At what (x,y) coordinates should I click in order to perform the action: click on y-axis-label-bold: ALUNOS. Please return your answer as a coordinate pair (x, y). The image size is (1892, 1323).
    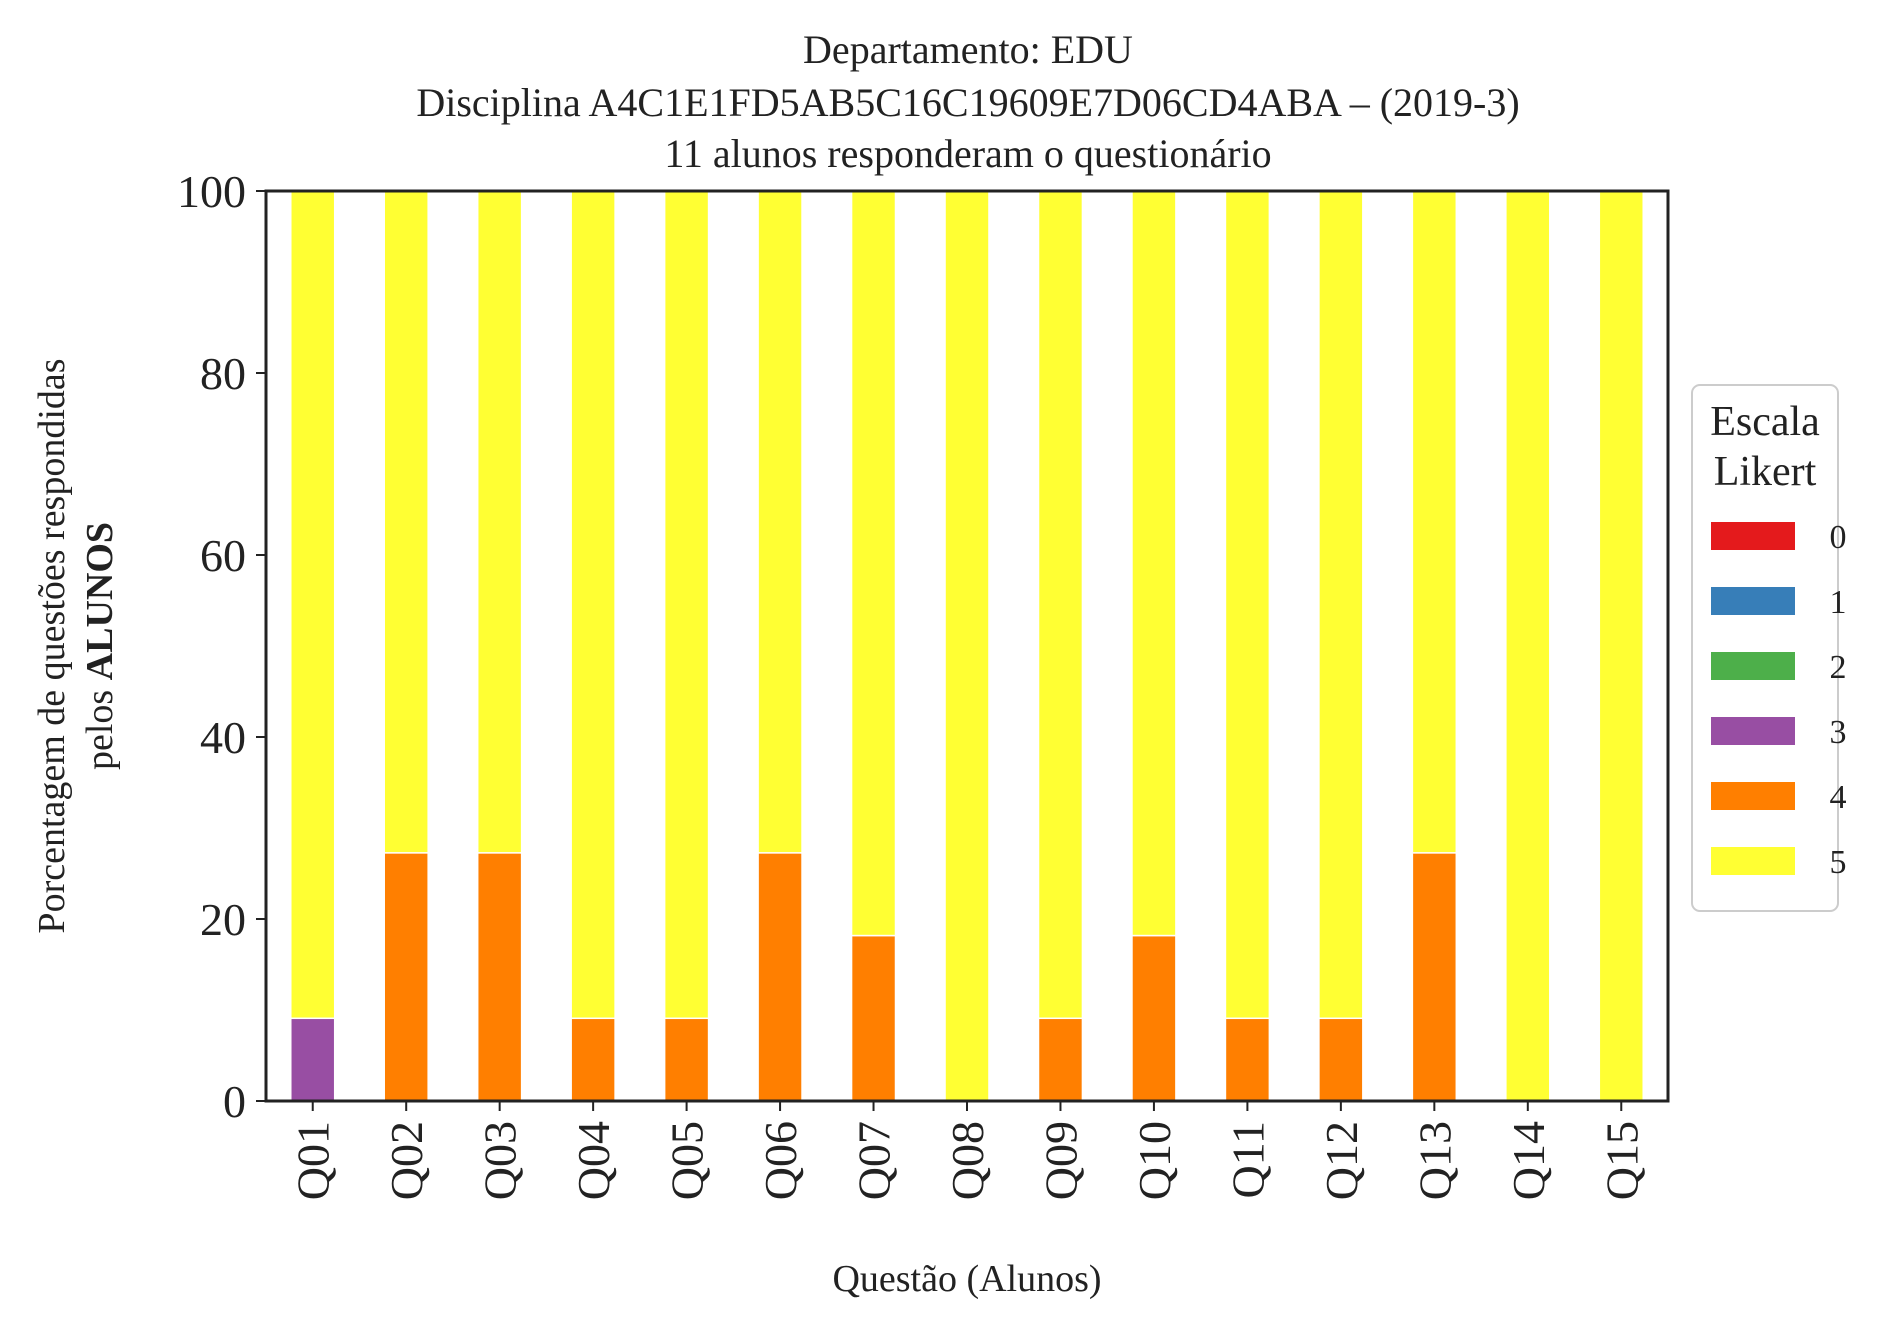
    Looking at the image, I should click on (100, 601).